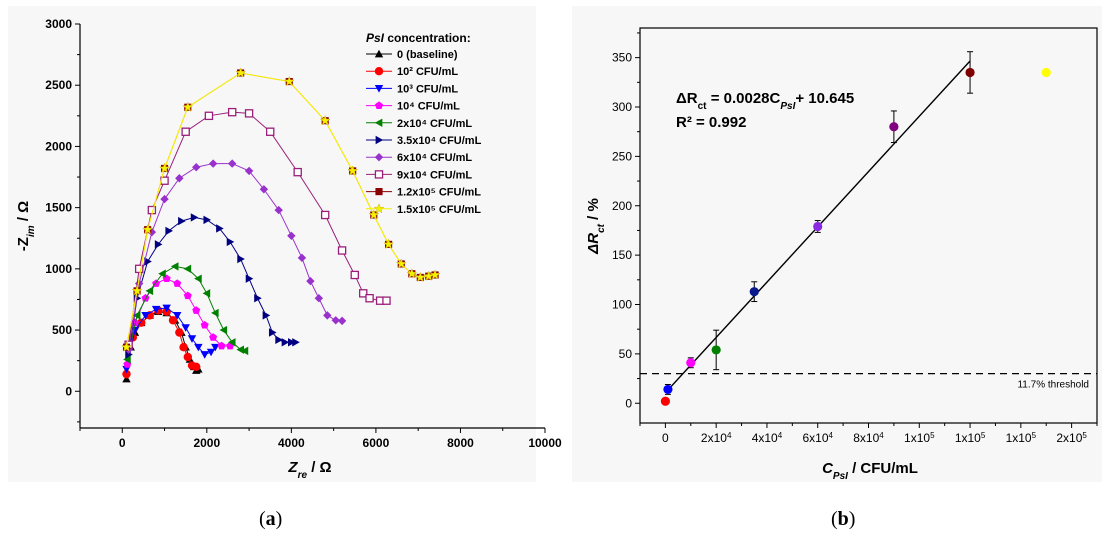 Image resolution: width=1110 pixels, height=543 pixels. Describe the element at coordinates (545, 443) in the screenshot. I see `x-tick-label-a: 10000` at that location.